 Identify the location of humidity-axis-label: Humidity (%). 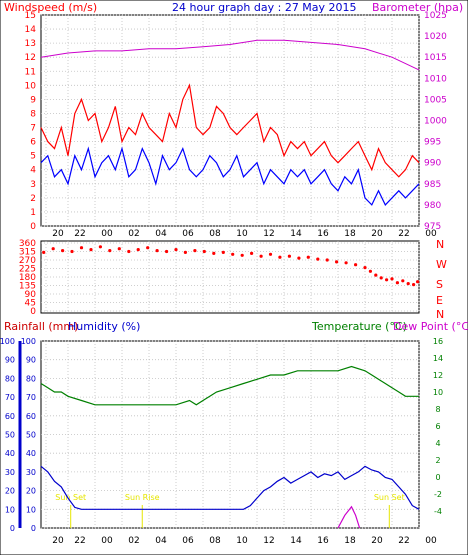
(104, 326).